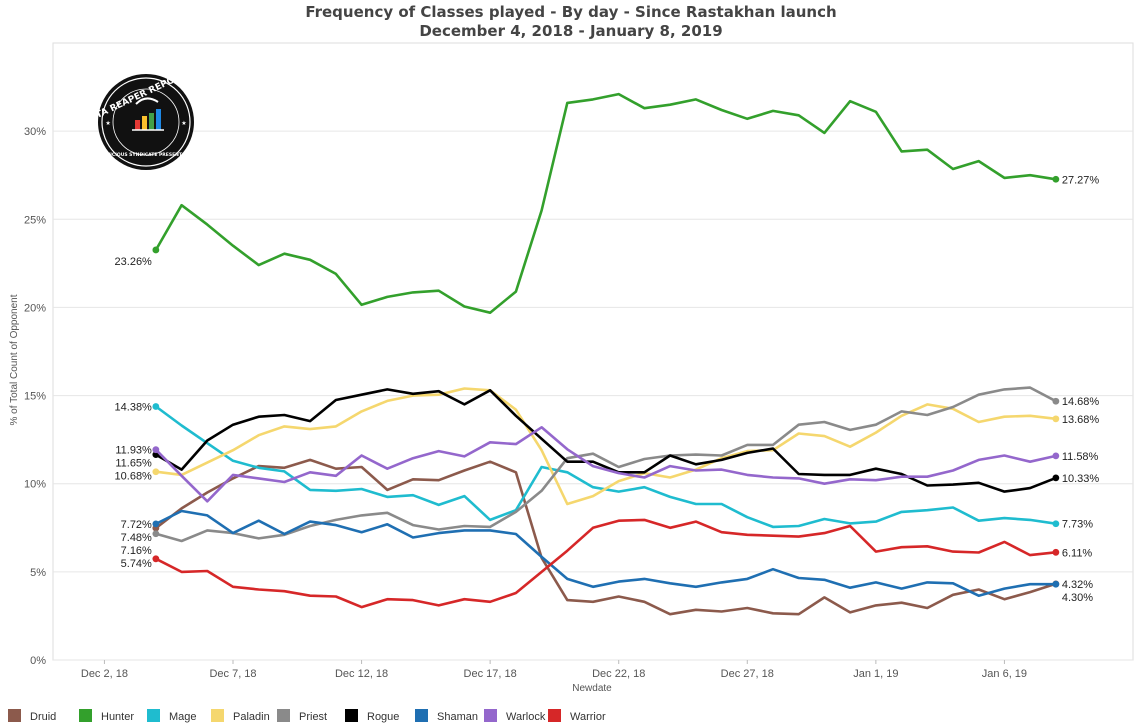 This screenshot has height=727, width=1143. I want to click on series-line-shaman, so click(605, 553).